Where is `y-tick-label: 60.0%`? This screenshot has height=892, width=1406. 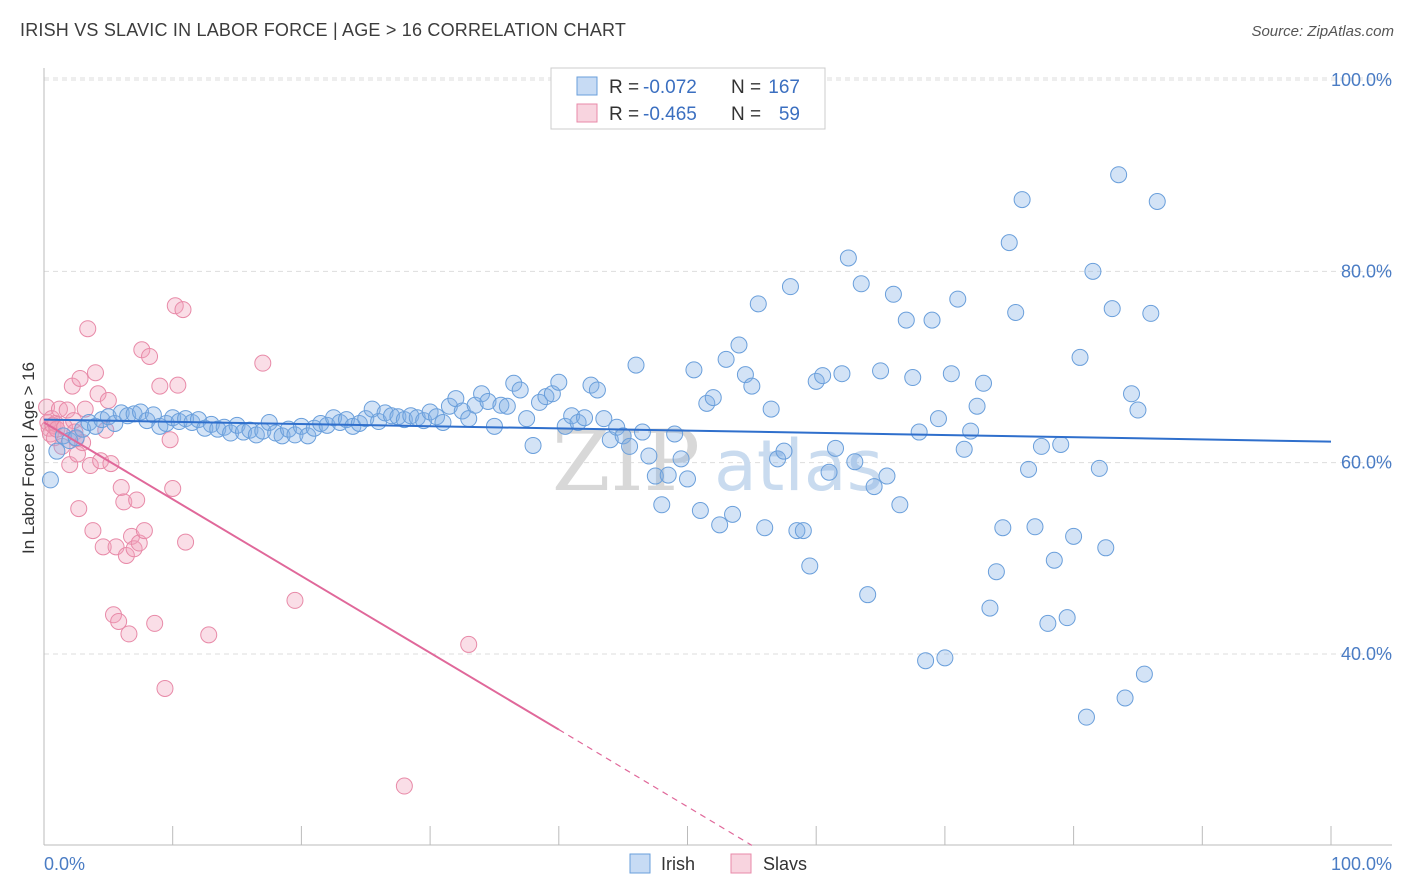
y-tick-label: 60.0% is located at coordinates (1366, 463).